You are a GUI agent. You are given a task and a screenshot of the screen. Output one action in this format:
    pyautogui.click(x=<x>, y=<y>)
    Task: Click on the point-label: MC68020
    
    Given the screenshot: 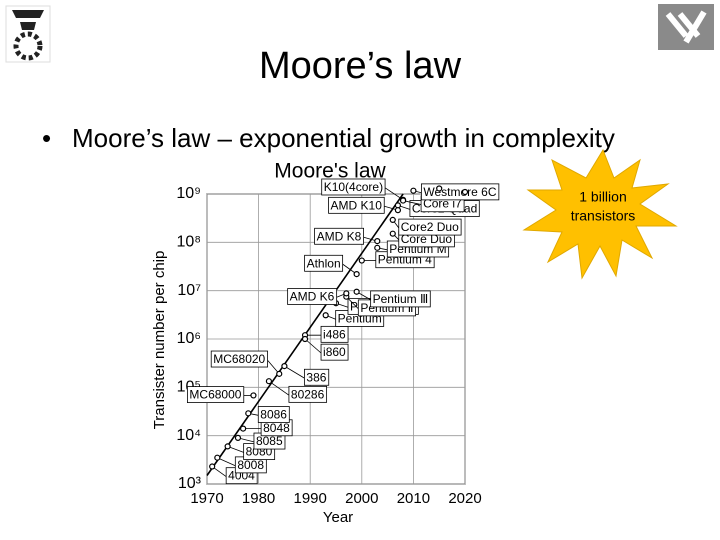 What is the action you would take?
    pyautogui.click(x=239, y=359)
    